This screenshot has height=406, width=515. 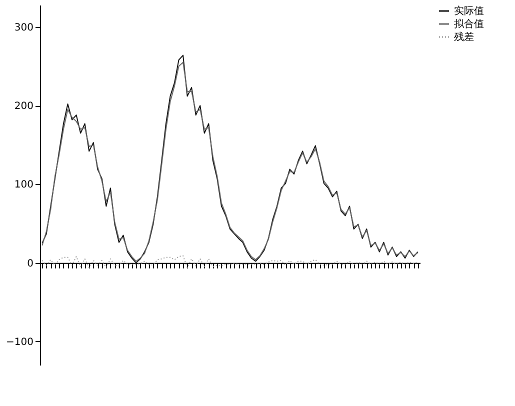 What do you see at coordinates (469, 11) in the screenshot?
I see `legend-label: 实际值` at bounding box center [469, 11].